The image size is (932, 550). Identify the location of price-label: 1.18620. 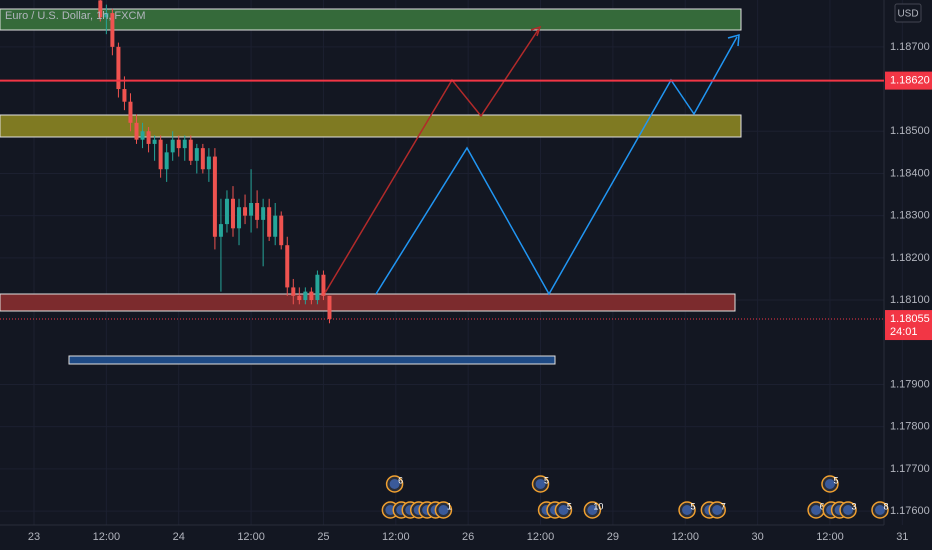
(910, 81).